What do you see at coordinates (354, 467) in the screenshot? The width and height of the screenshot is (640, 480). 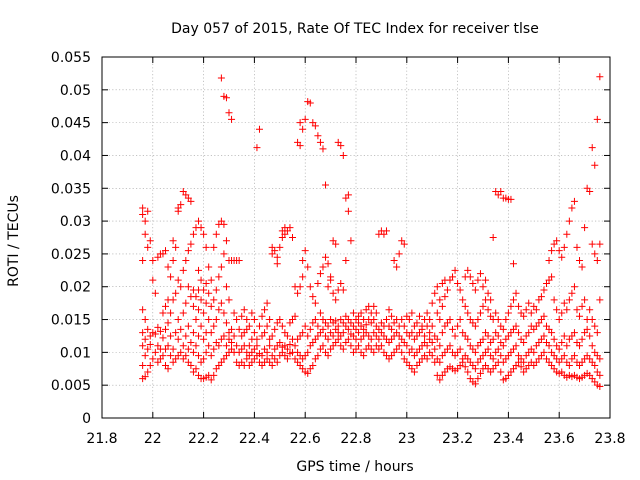 I see `x-axis-label: GPS time / hours` at bounding box center [354, 467].